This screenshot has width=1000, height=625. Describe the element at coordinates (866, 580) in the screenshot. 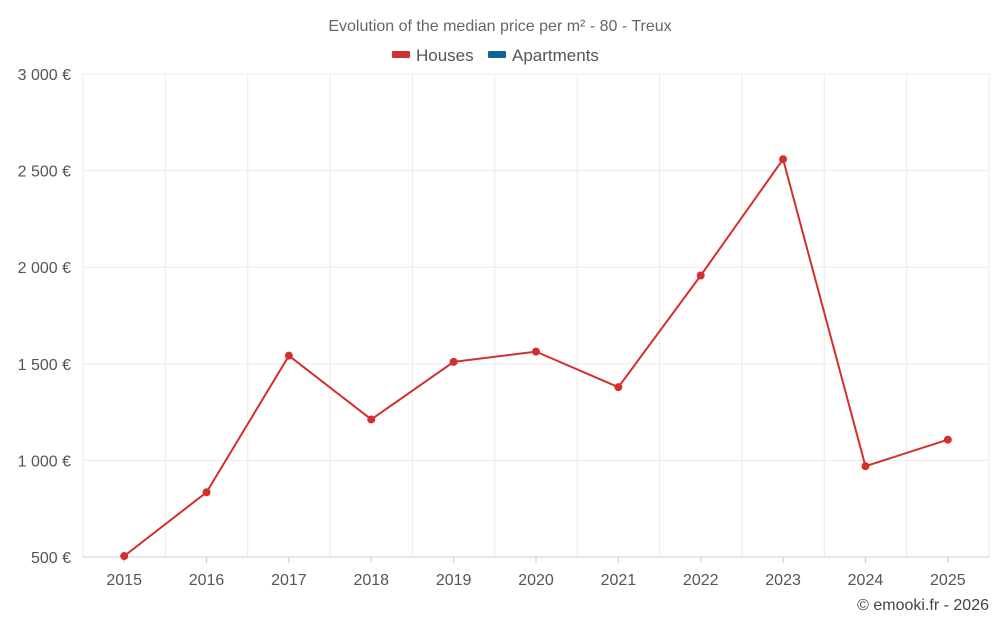

I see `x-tick-label: 2024` at that location.